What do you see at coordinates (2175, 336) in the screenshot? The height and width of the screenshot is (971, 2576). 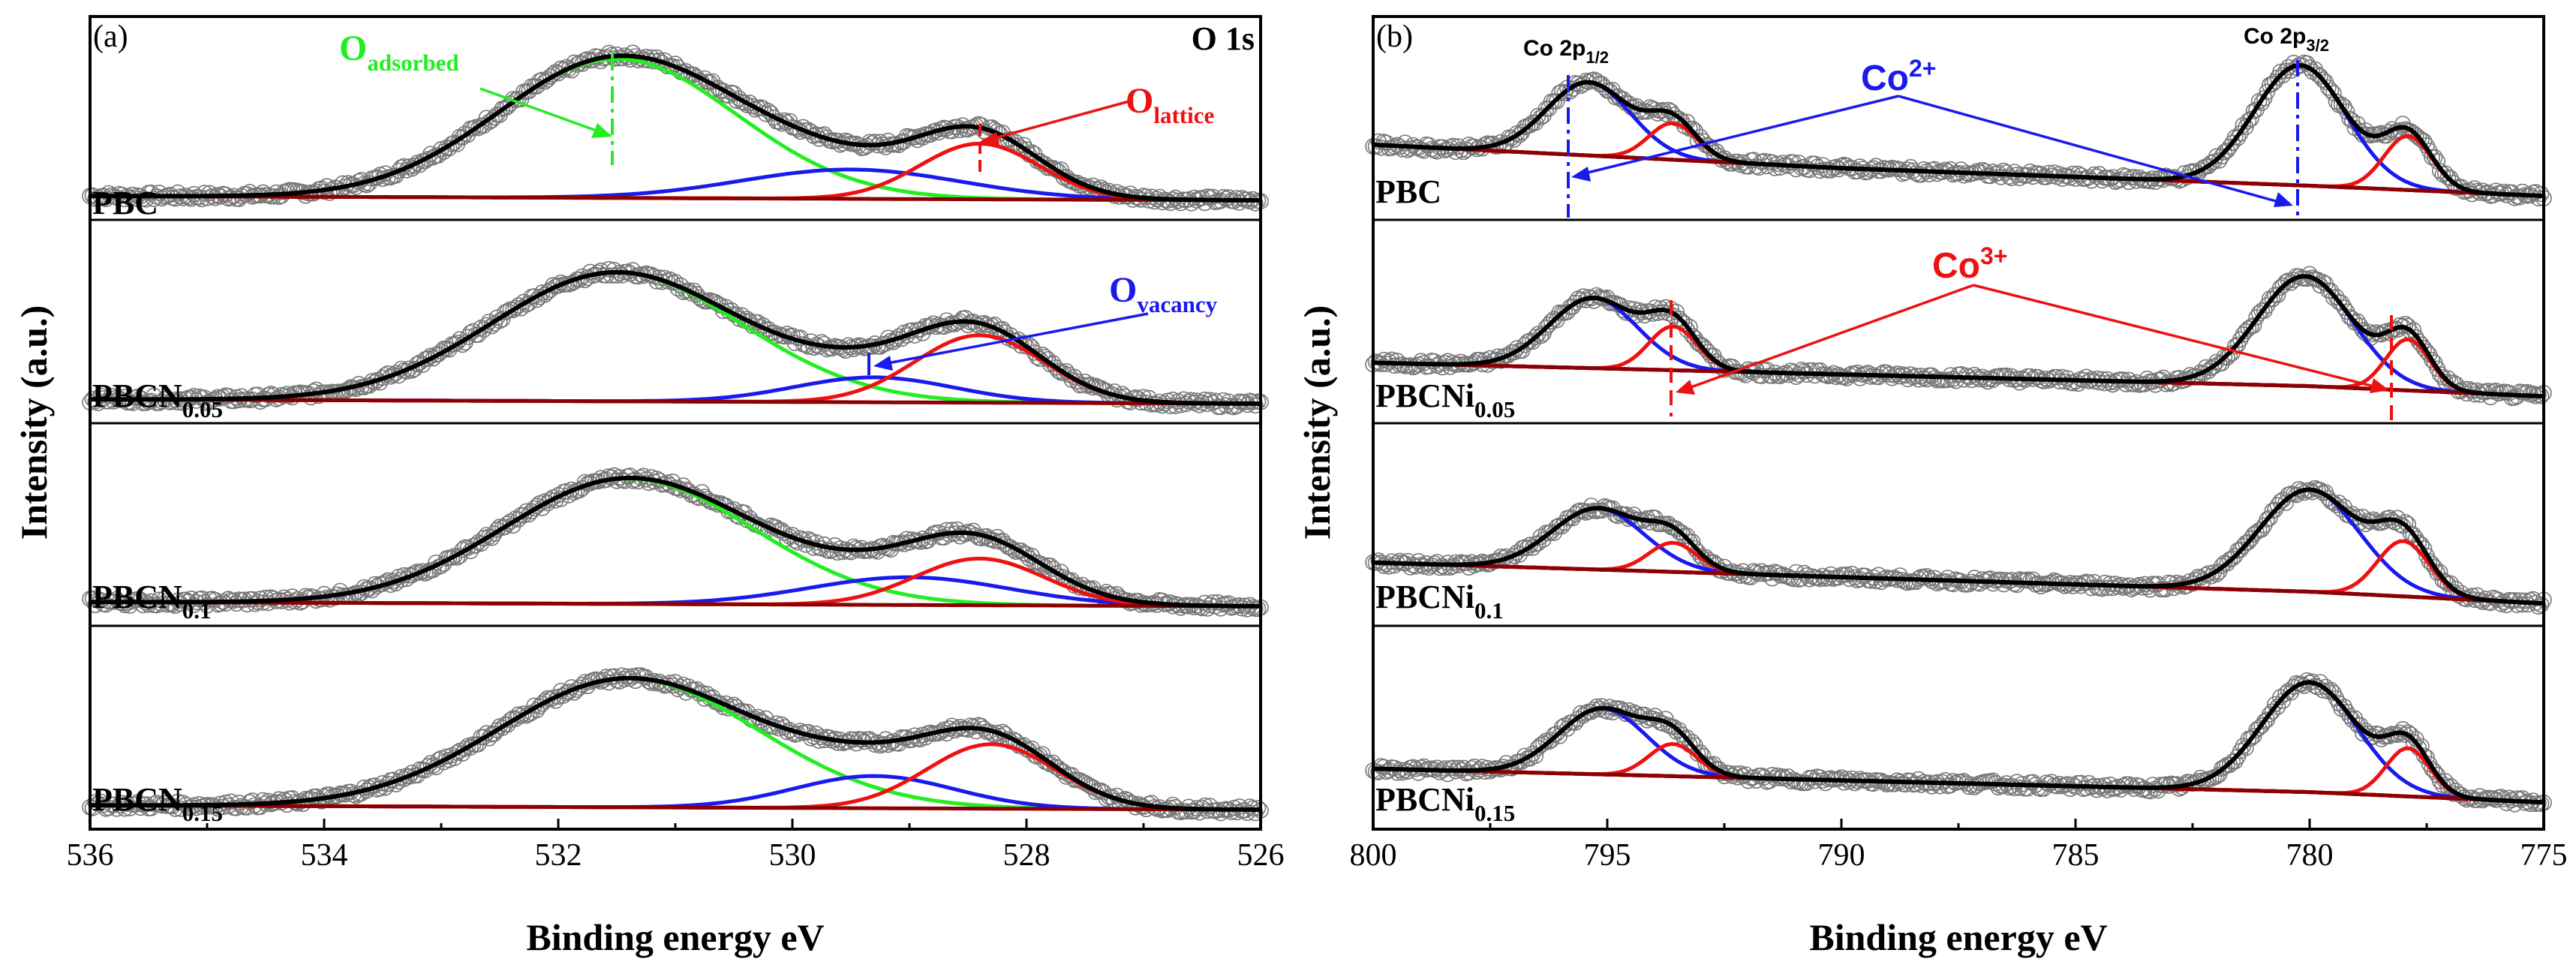 I see `co3plus-arrow-right` at bounding box center [2175, 336].